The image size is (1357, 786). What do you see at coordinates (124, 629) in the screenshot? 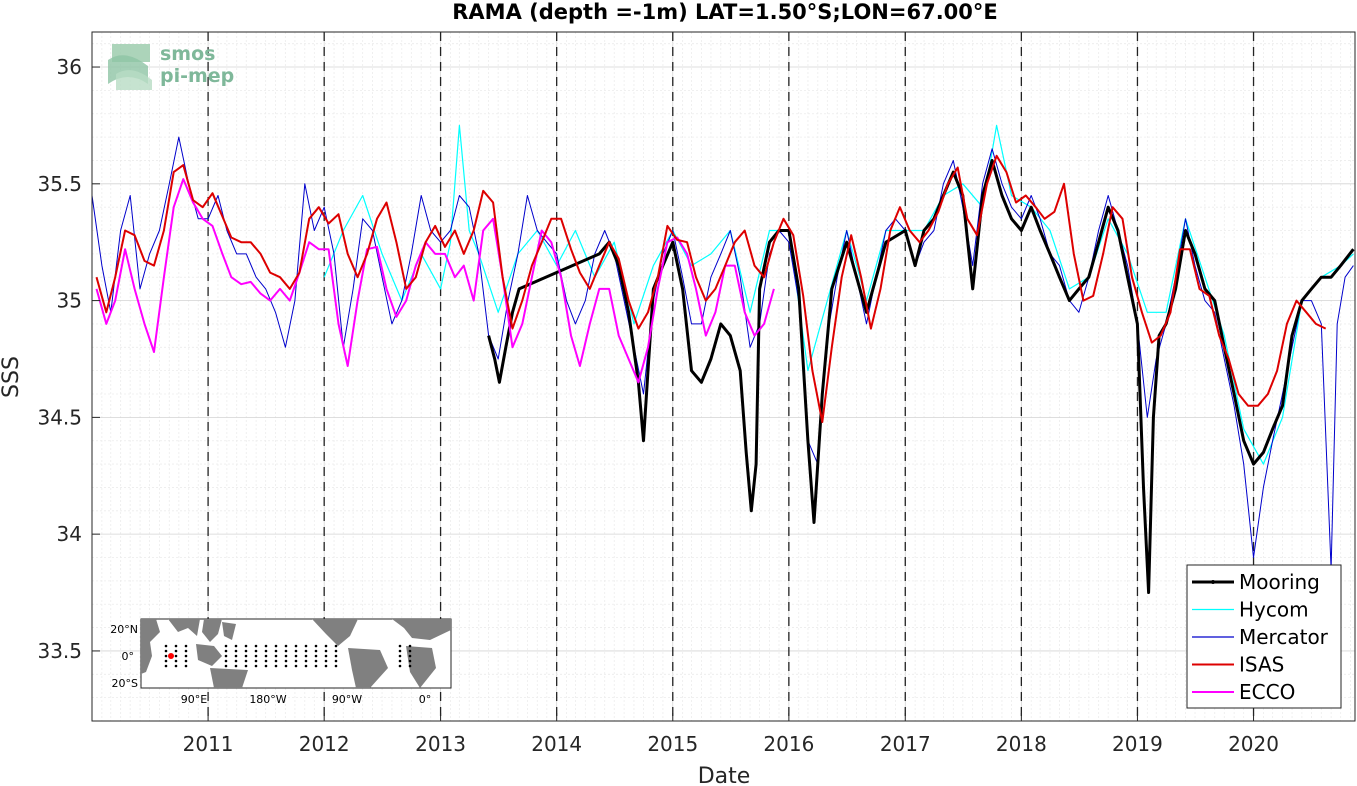
I see `inset-lat-20n: 20°N` at bounding box center [124, 629].